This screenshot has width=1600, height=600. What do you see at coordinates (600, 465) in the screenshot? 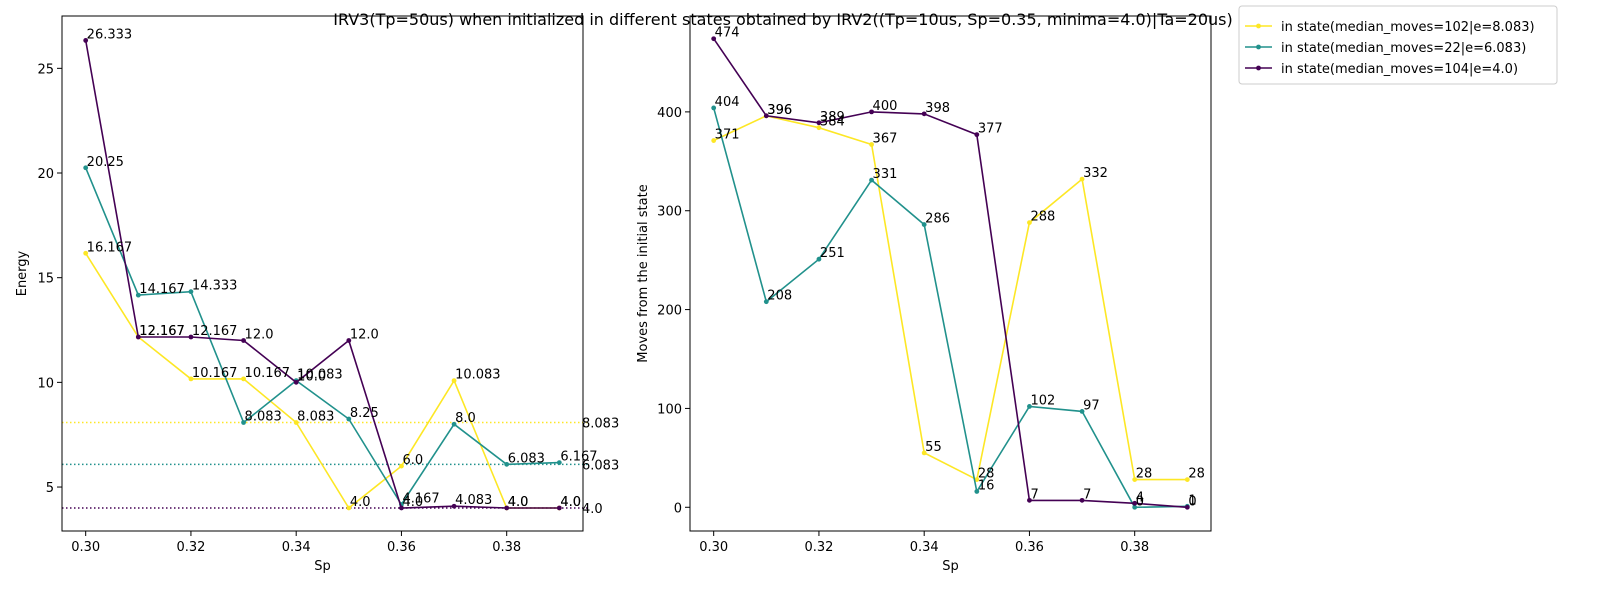
I see `energy-reference-label-1: 6.083` at bounding box center [600, 465].